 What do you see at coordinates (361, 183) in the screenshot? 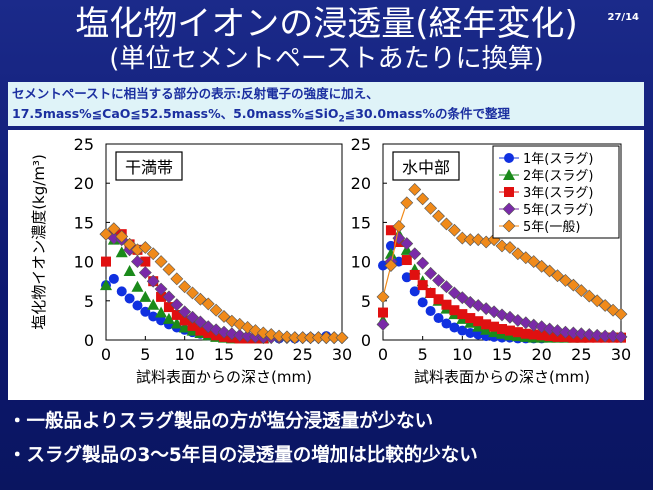
I see `y-tick-label: 20` at bounding box center [361, 183].